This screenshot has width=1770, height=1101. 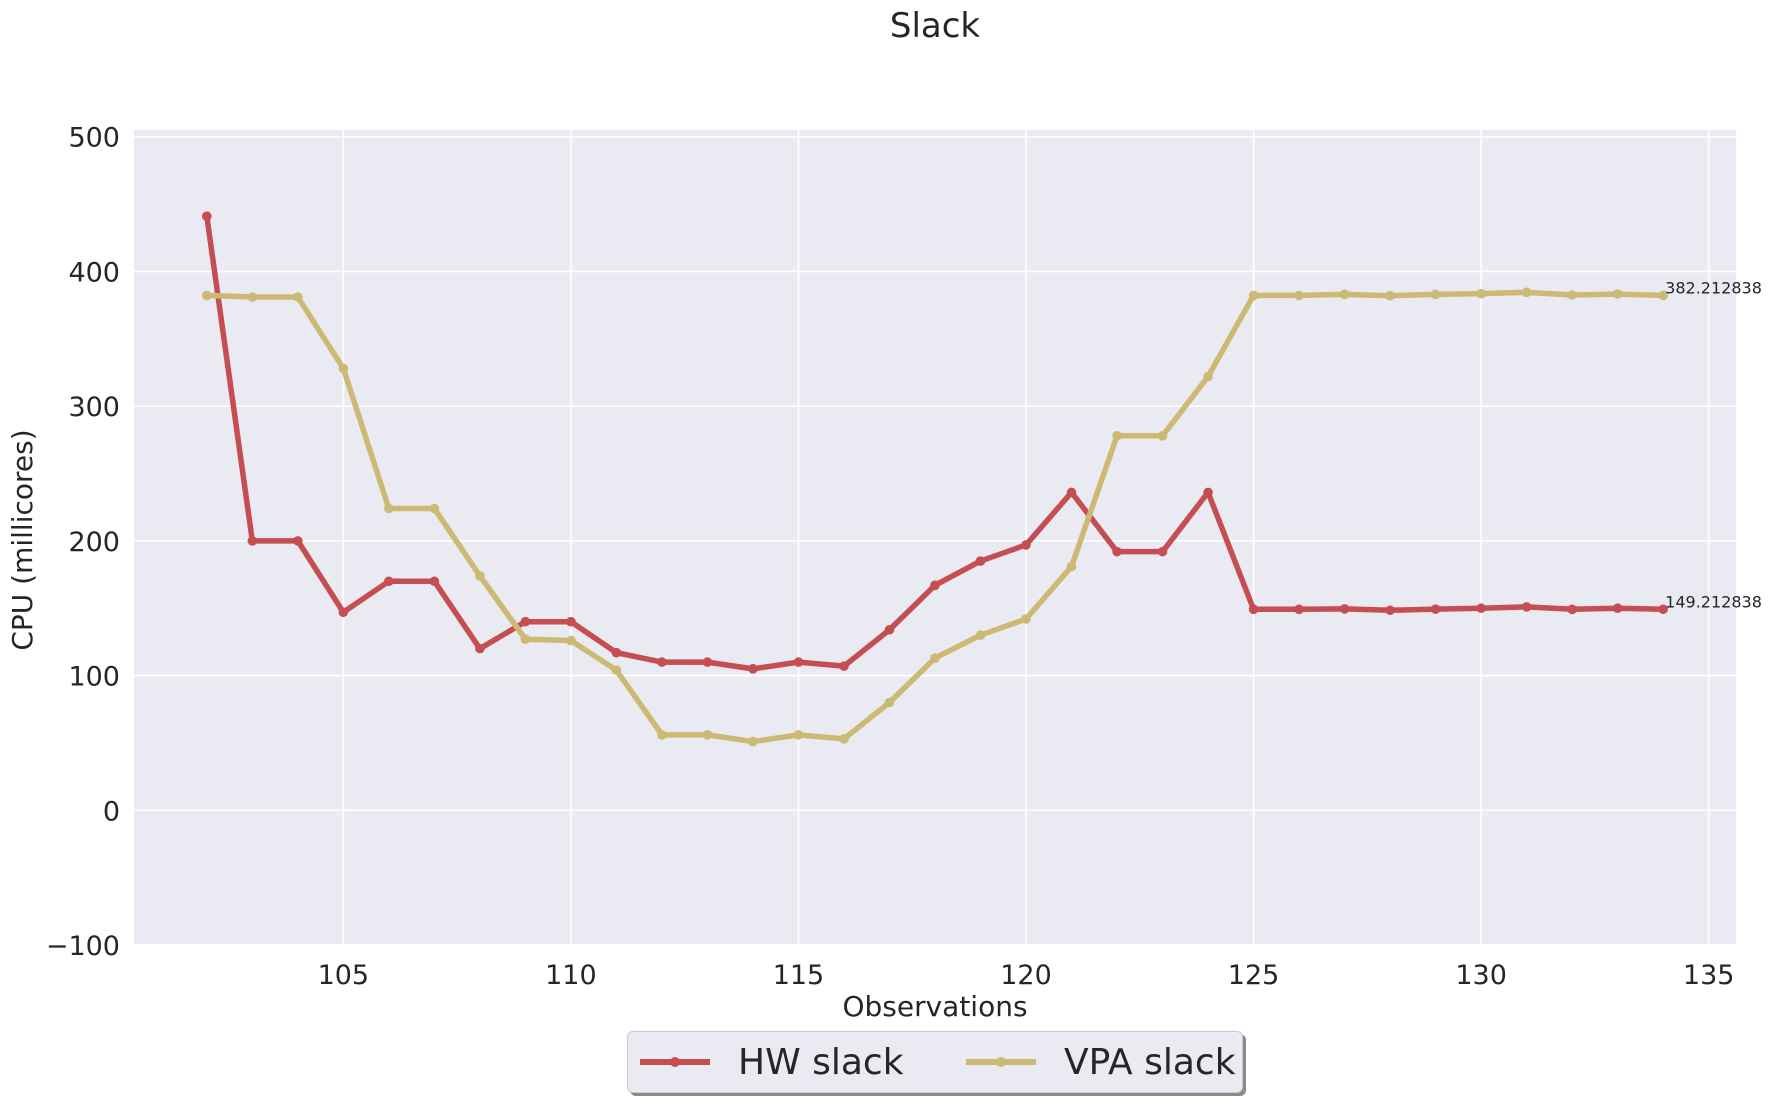 I want to click on end-value-label-hw-slack: 149.212838, so click(x=1713, y=601).